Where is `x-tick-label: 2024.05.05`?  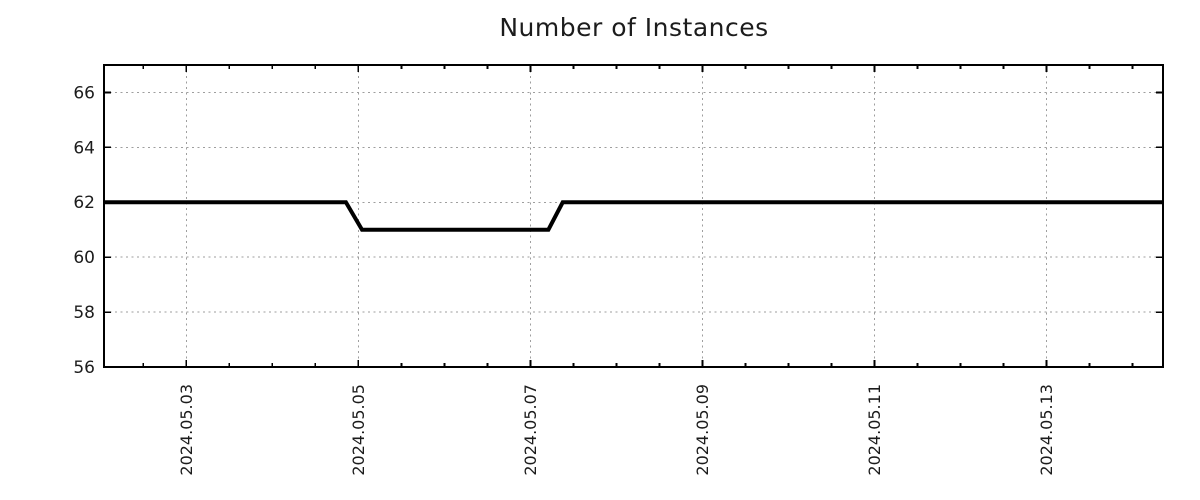
x-tick-label: 2024.05.05 is located at coordinates (358, 430).